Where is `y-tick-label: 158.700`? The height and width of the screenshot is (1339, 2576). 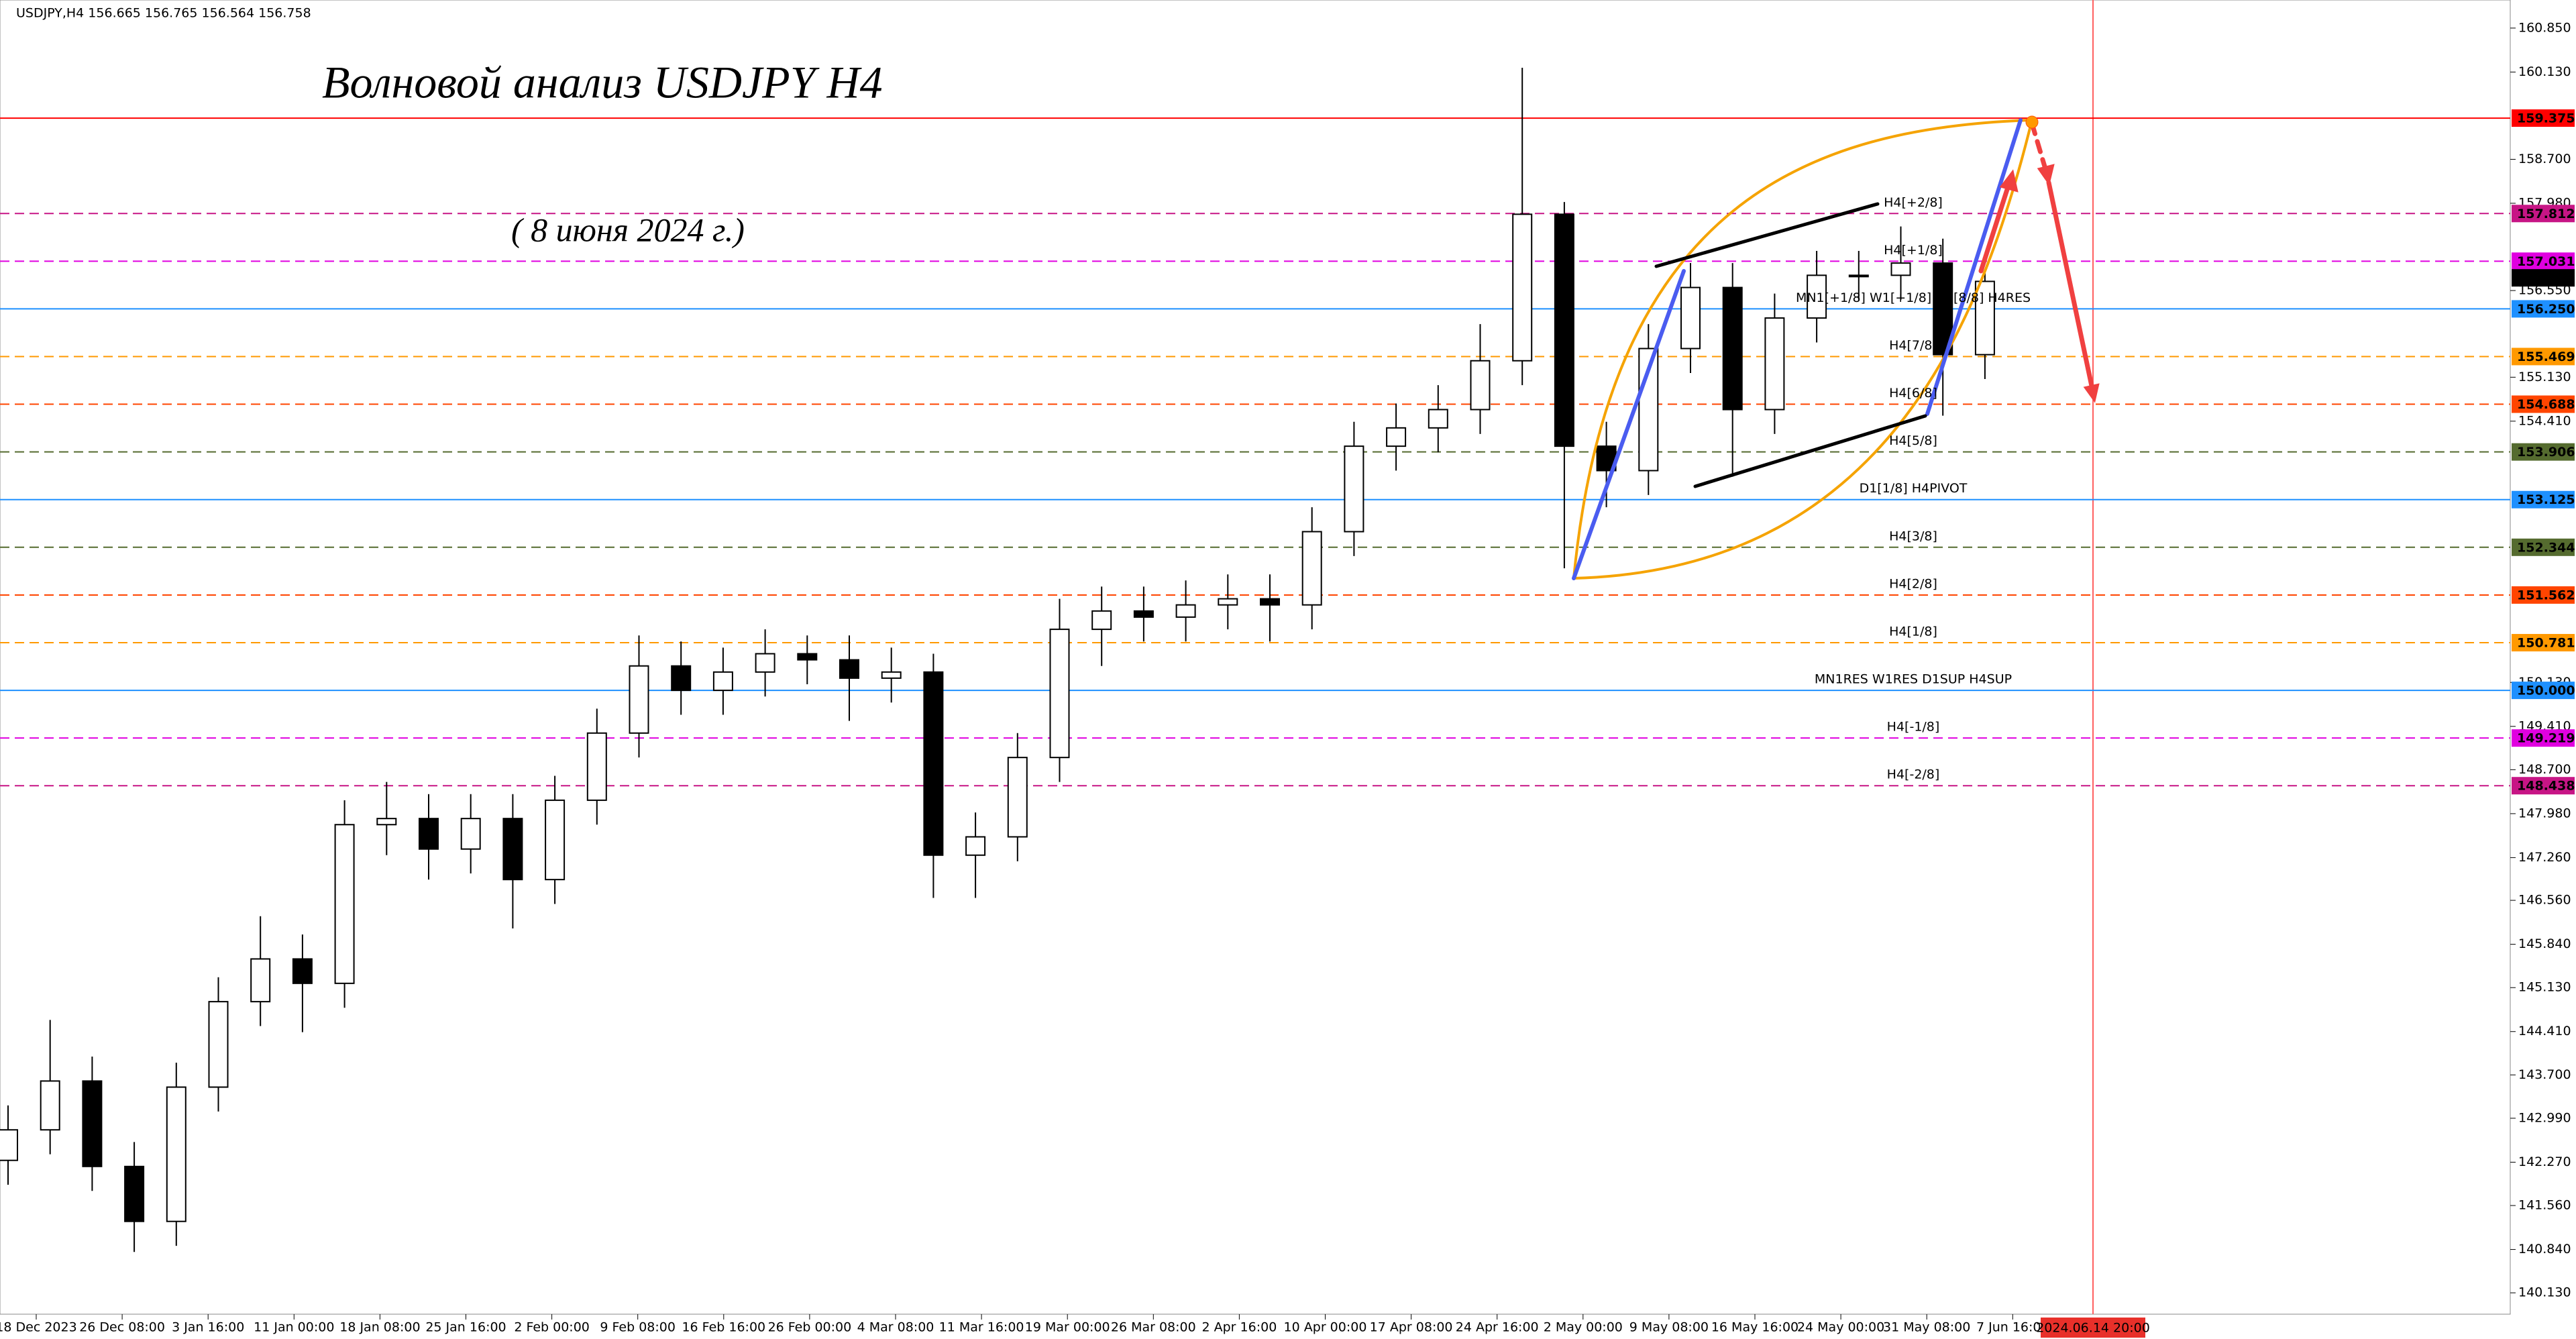 y-tick-label: 158.700 is located at coordinates (2544, 159).